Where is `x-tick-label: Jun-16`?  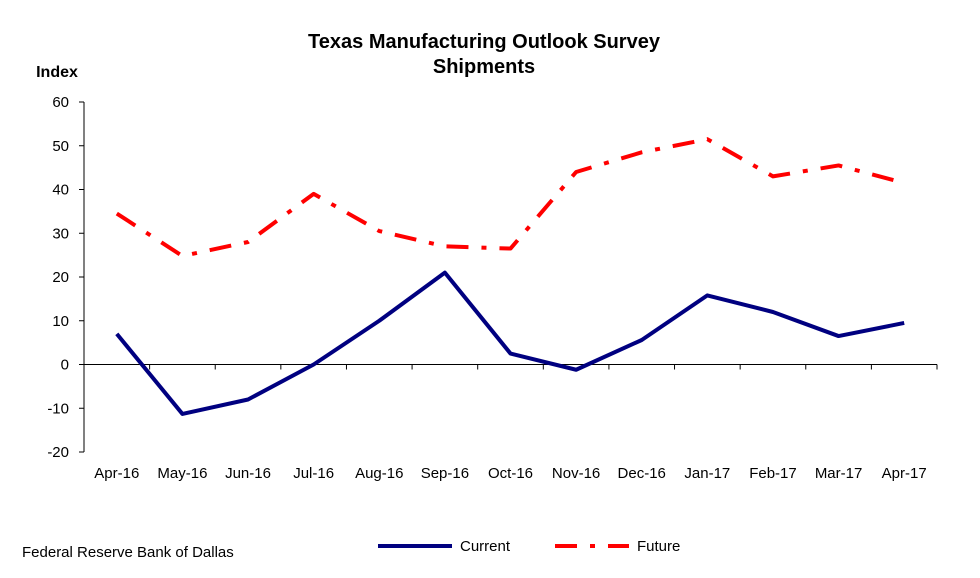
x-tick-label: Jun-16 is located at coordinates (248, 473).